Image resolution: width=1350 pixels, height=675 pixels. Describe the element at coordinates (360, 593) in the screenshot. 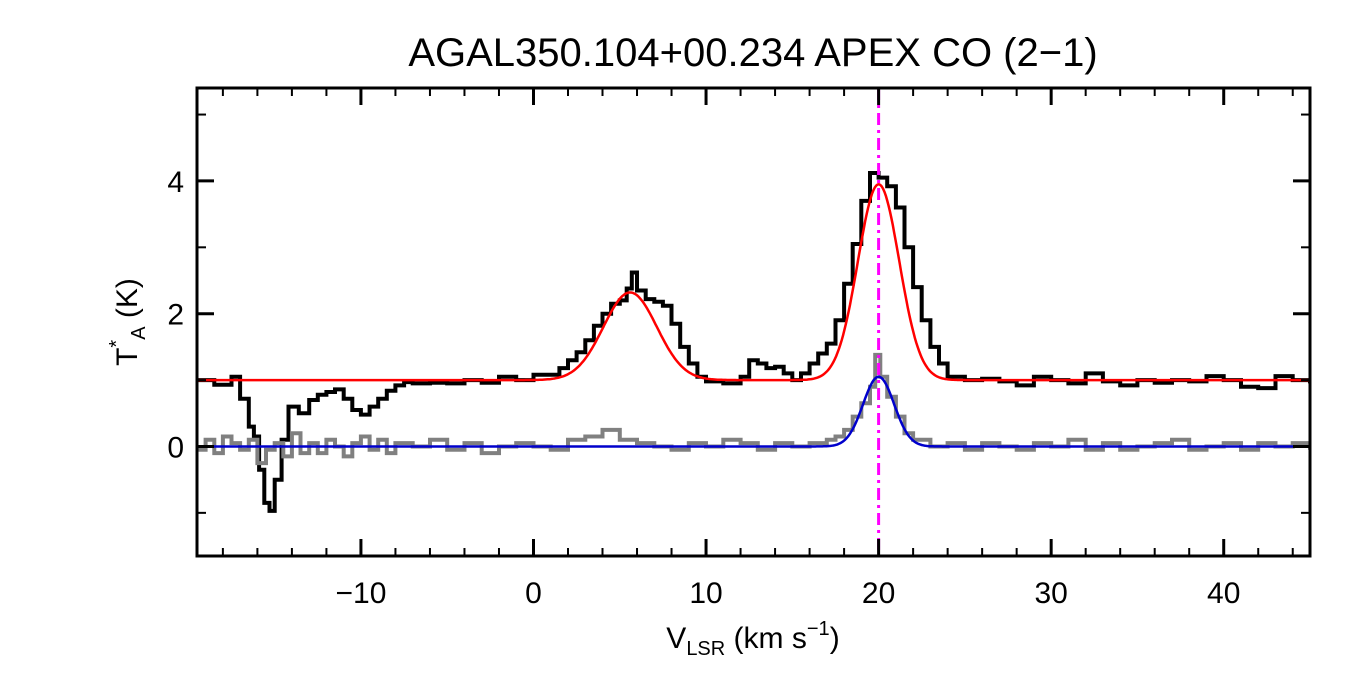

I see `x-tick-label: −10` at that location.